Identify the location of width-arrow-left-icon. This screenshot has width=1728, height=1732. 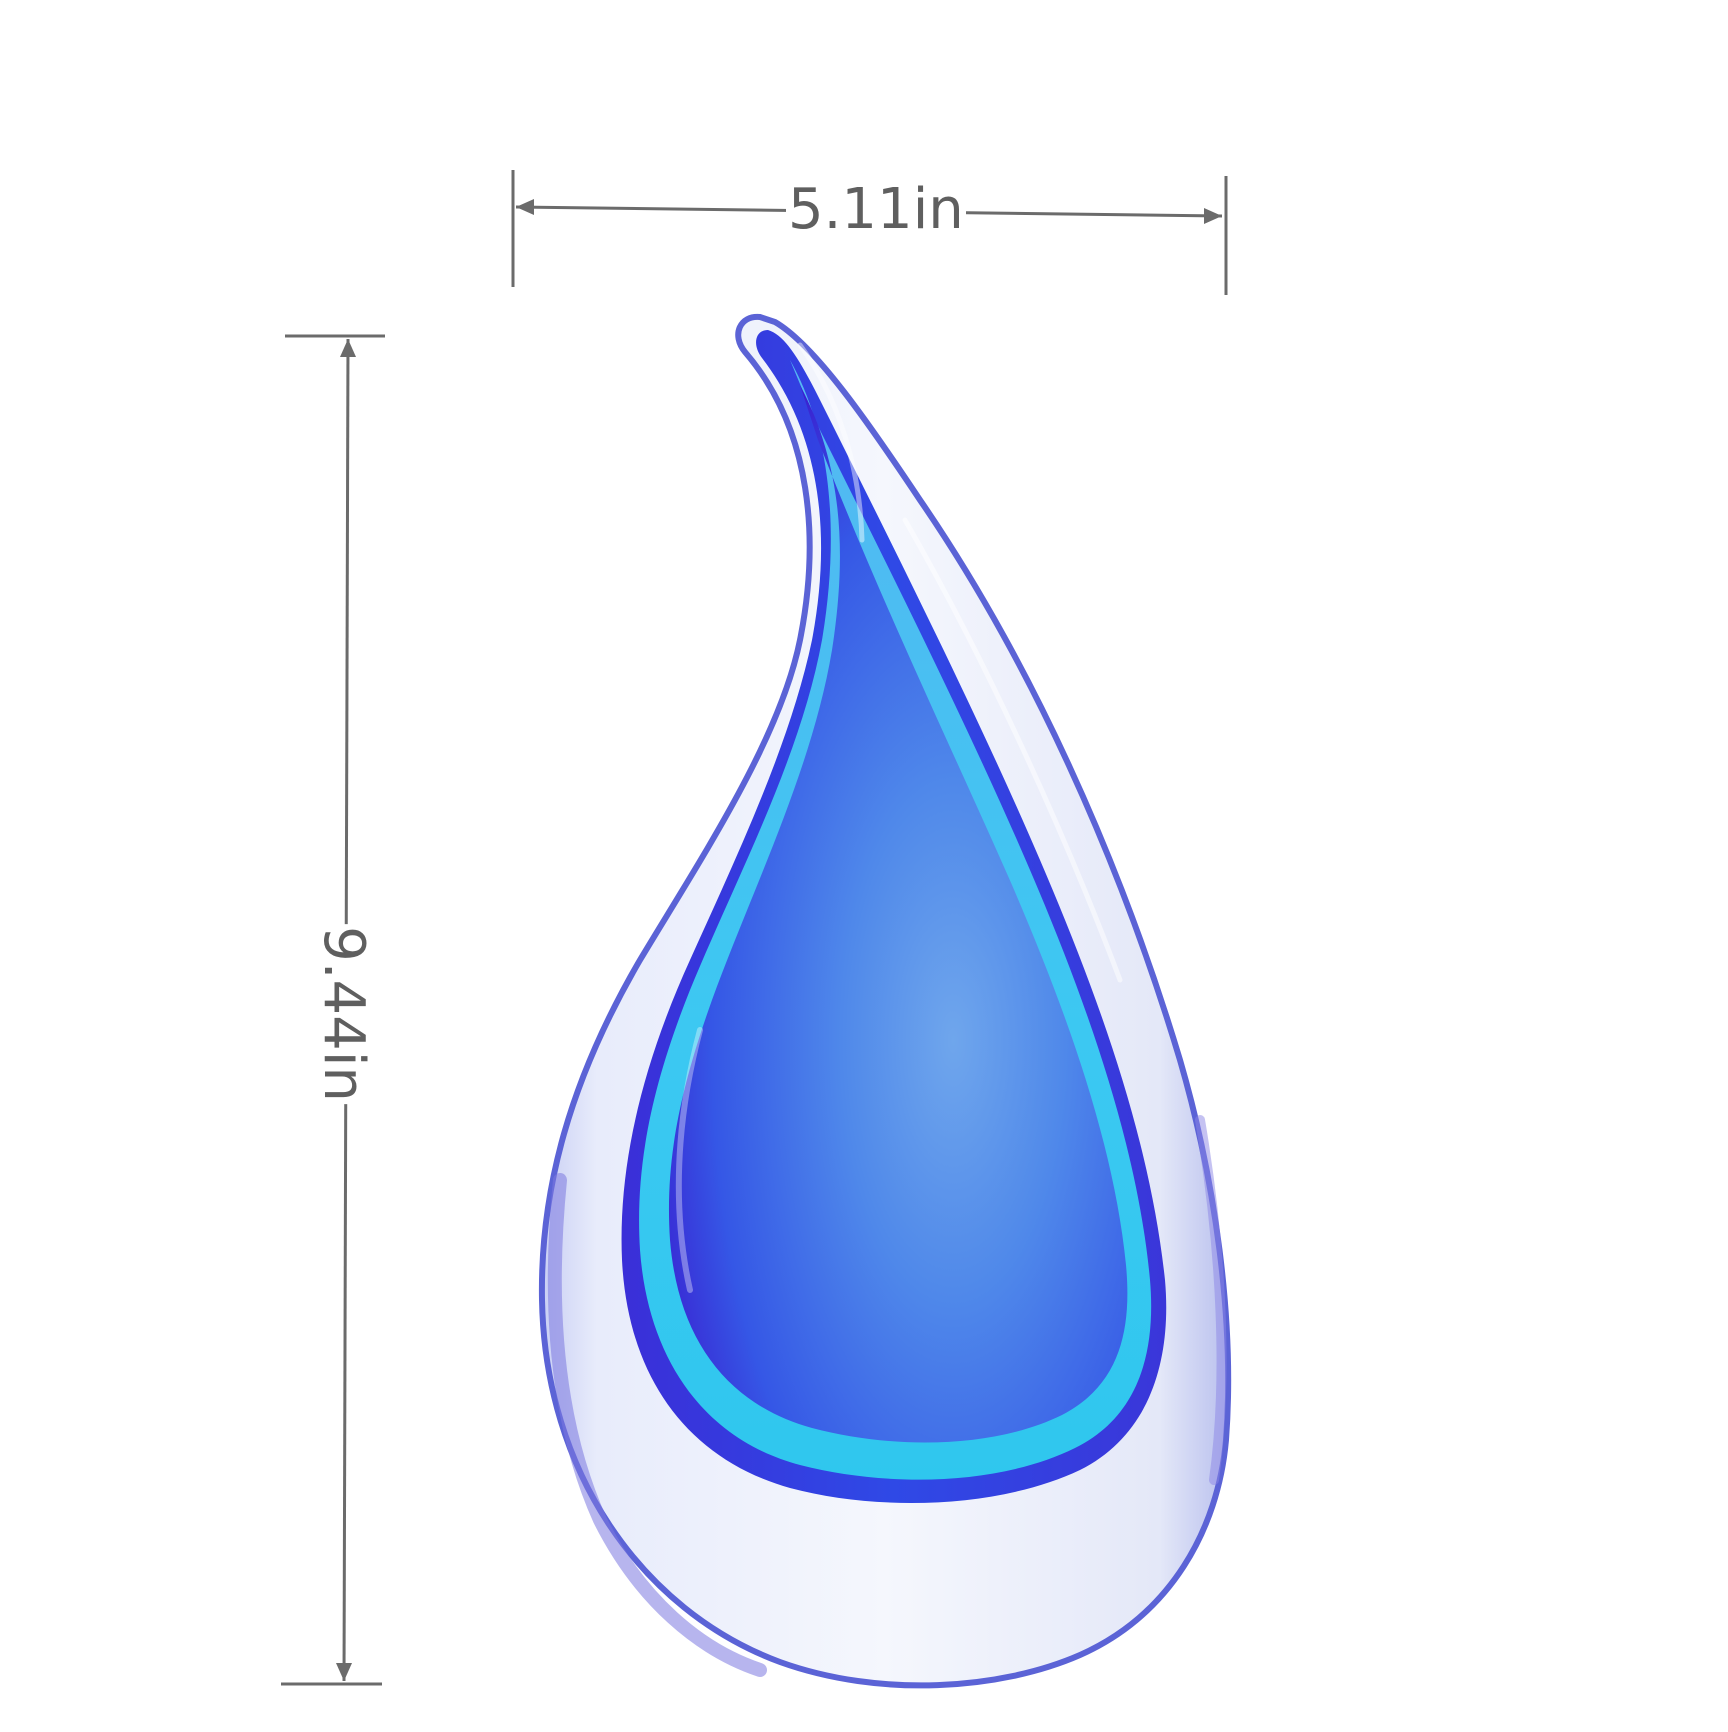
(525, 207).